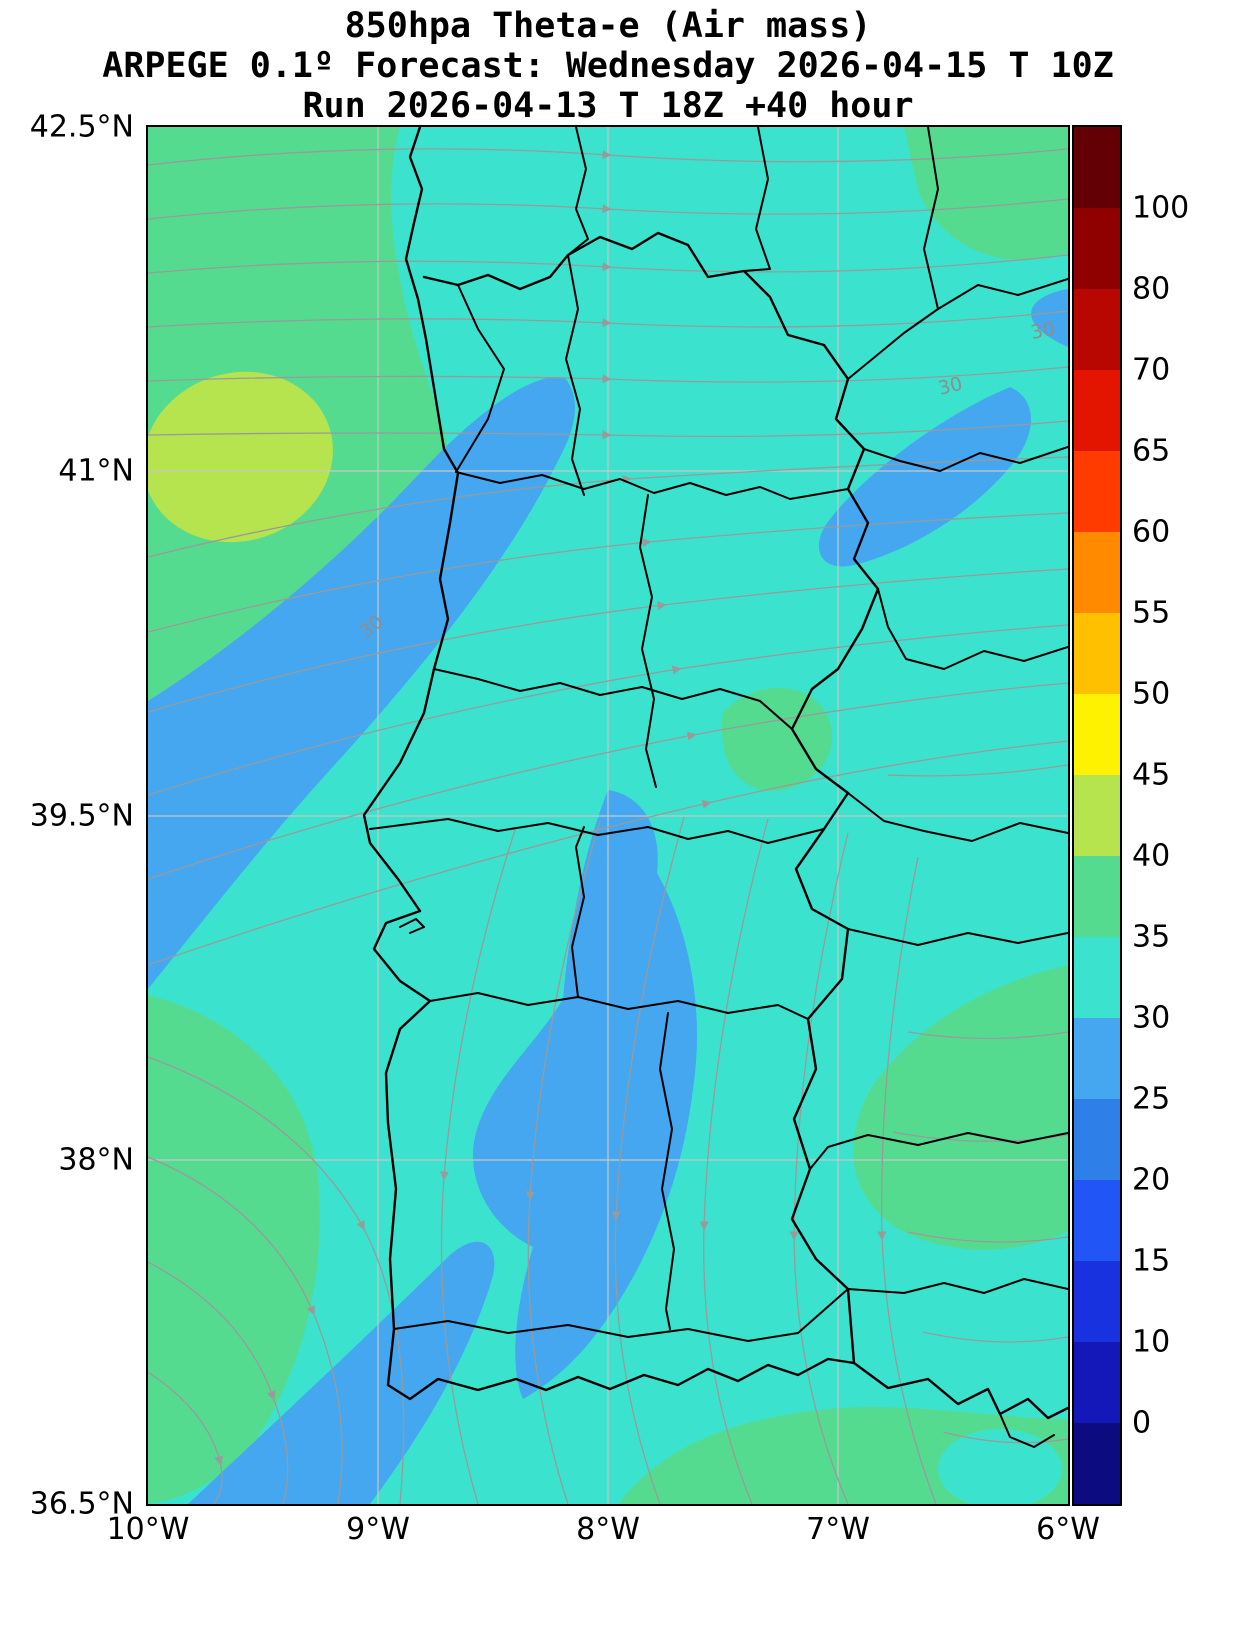 The width and height of the screenshot is (1259, 1646). I want to click on province-boundary-galicia-c, so click(893, 253).